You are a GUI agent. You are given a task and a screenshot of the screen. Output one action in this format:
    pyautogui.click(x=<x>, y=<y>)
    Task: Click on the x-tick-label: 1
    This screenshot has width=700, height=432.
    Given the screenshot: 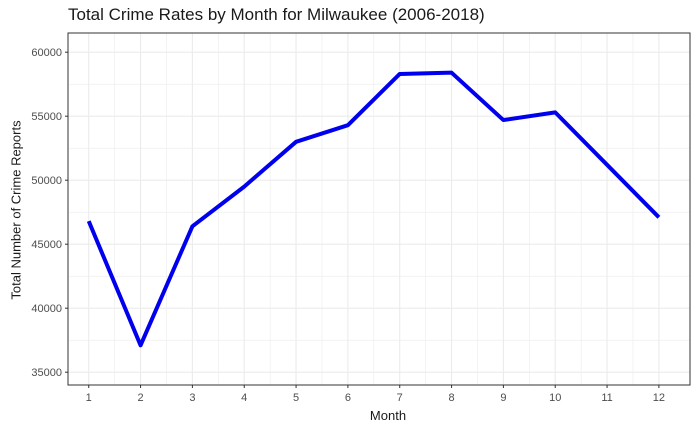 What is the action you would take?
    pyautogui.click(x=89, y=398)
    